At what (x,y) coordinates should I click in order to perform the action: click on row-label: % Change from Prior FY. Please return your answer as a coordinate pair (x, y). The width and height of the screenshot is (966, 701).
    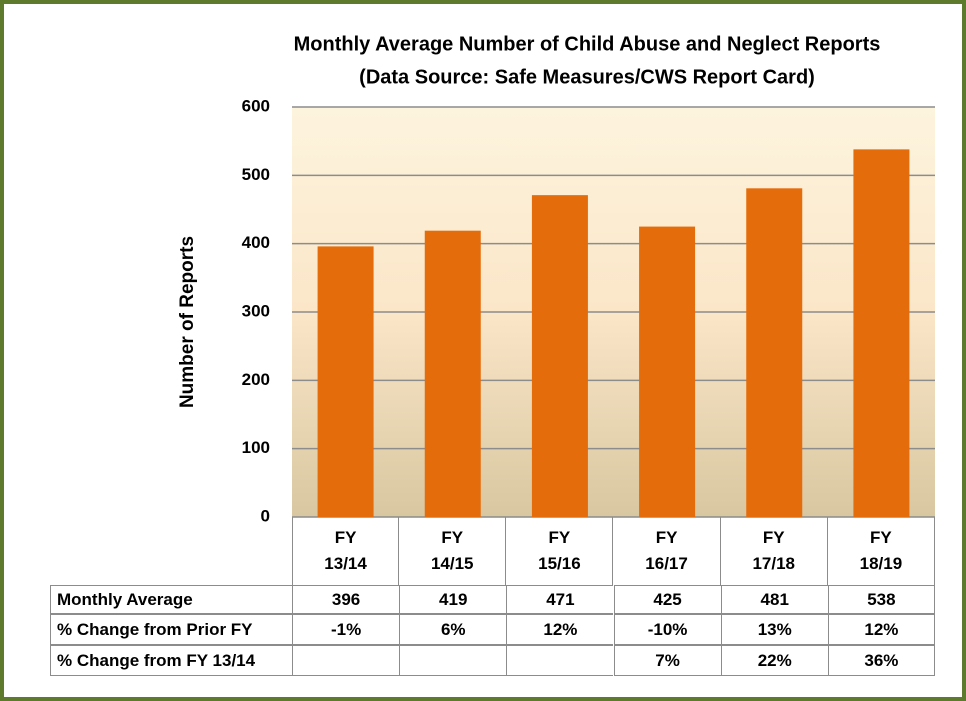
    Looking at the image, I should click on (171, 629).